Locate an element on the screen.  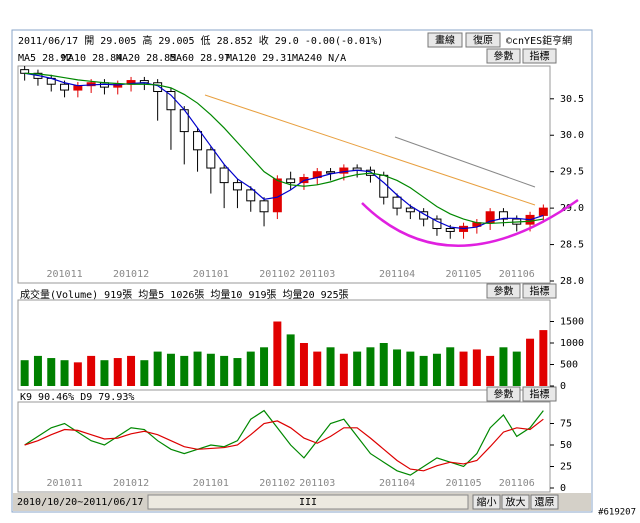
button-label: 放大 is located at coordinates (516, 502).